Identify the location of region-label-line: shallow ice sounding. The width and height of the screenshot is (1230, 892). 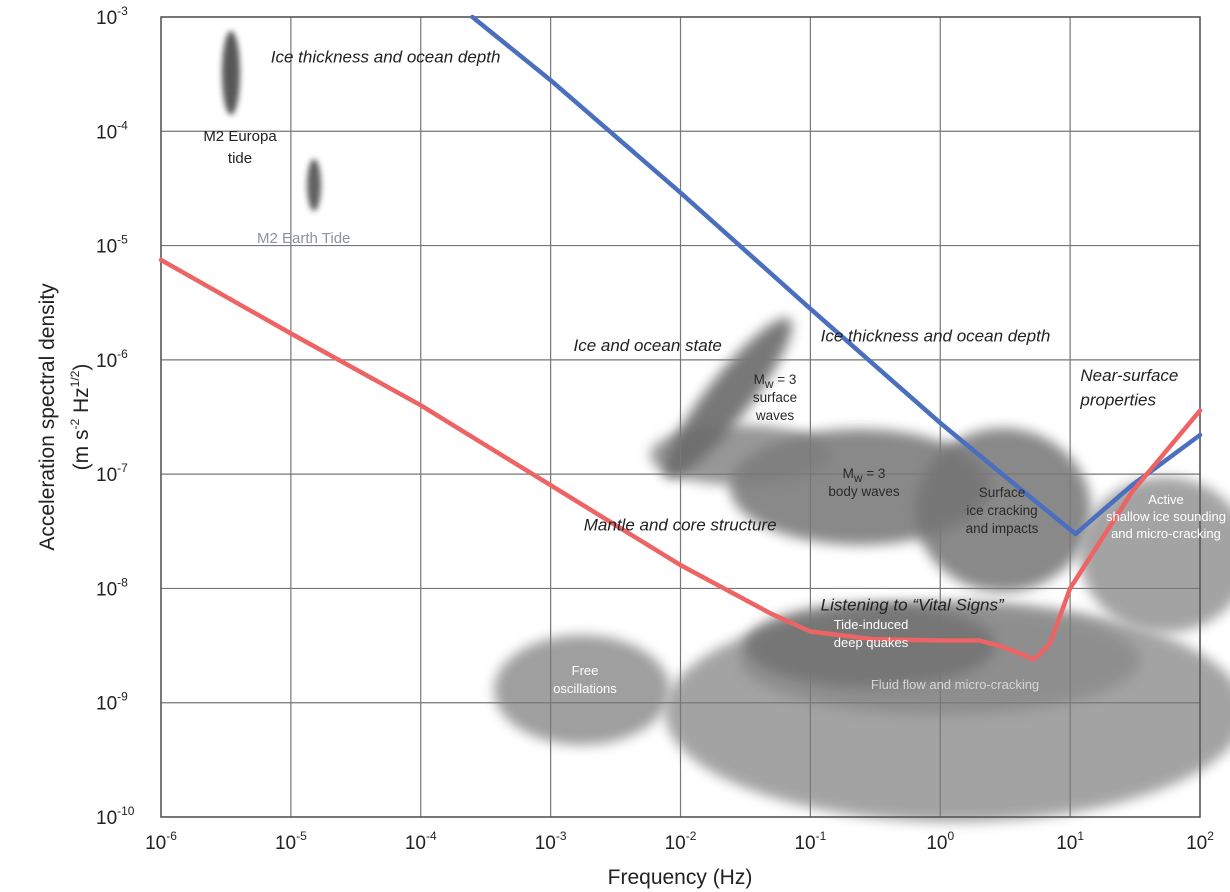
(1166, 516).